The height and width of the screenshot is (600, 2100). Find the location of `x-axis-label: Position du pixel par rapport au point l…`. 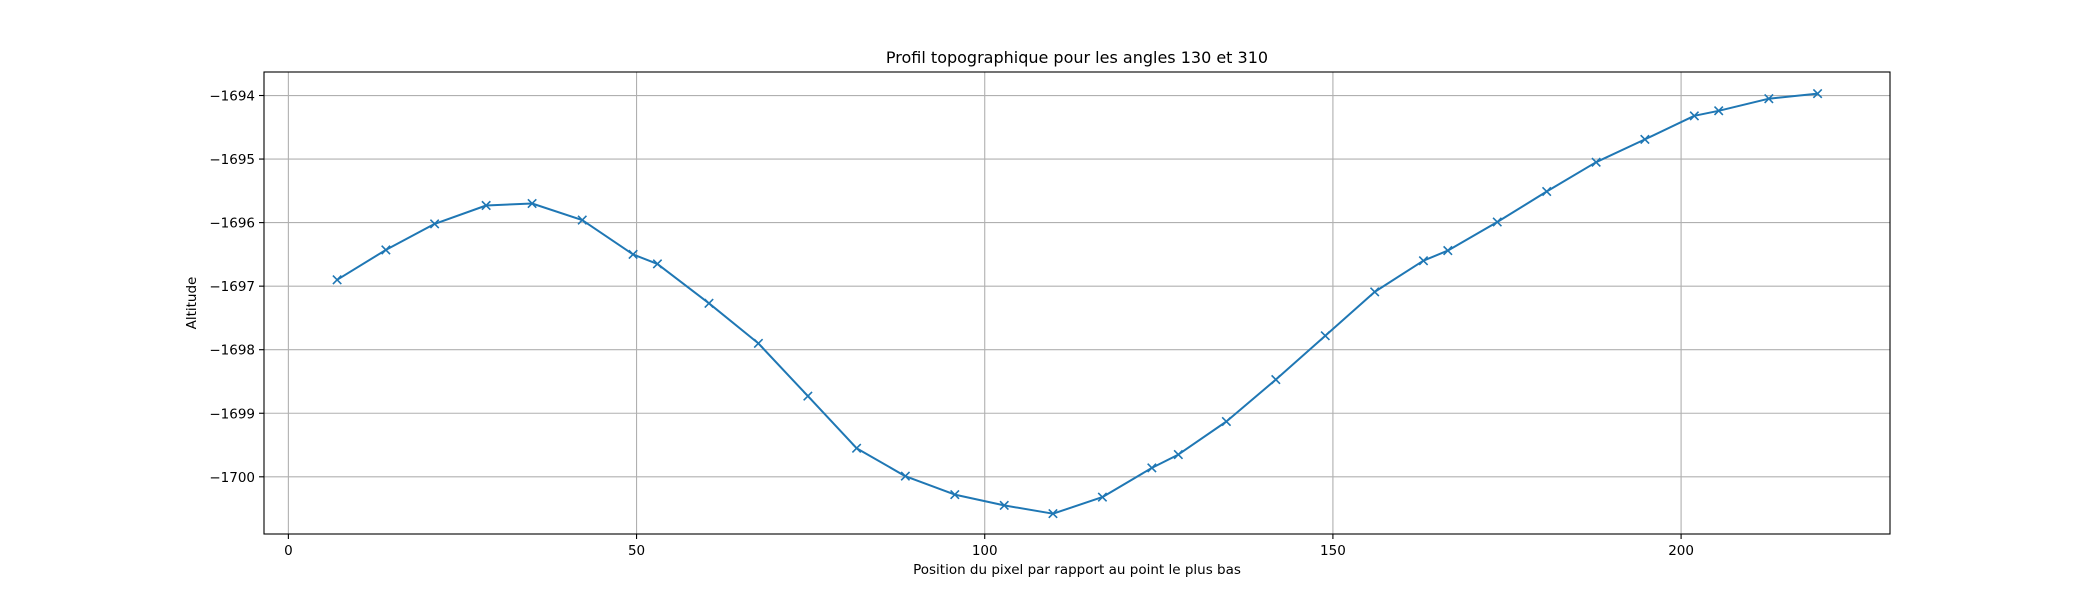

x-axis-label: Position du pixel par rapport au point l… is located at coordinates (1077, 570).